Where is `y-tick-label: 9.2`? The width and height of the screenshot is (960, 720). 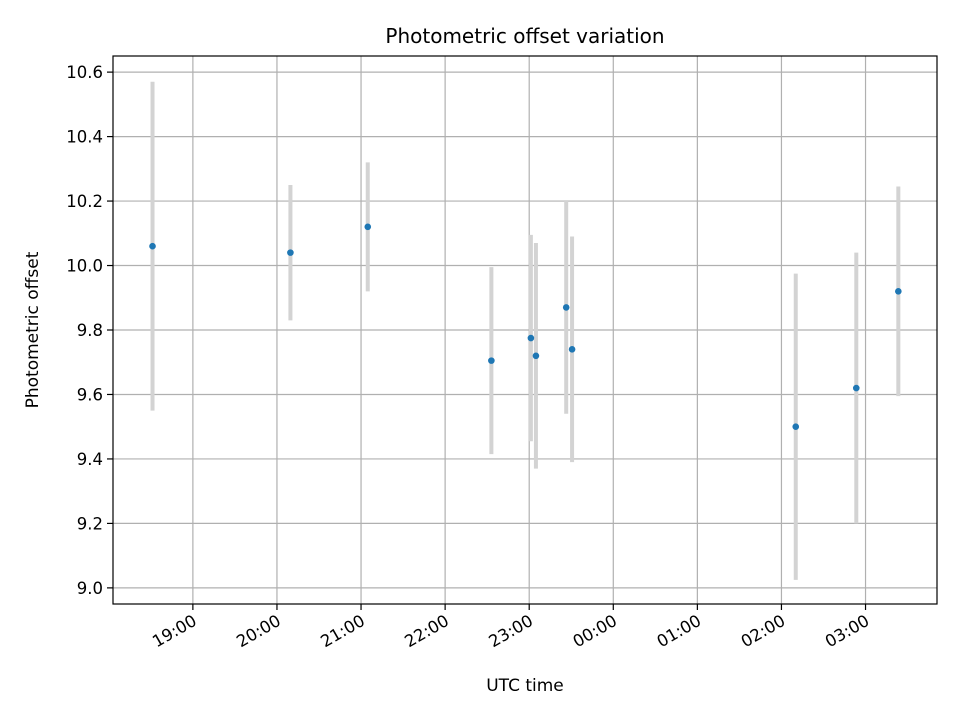
y-tick-label: 9.2 is located at coordinates (90, 523).